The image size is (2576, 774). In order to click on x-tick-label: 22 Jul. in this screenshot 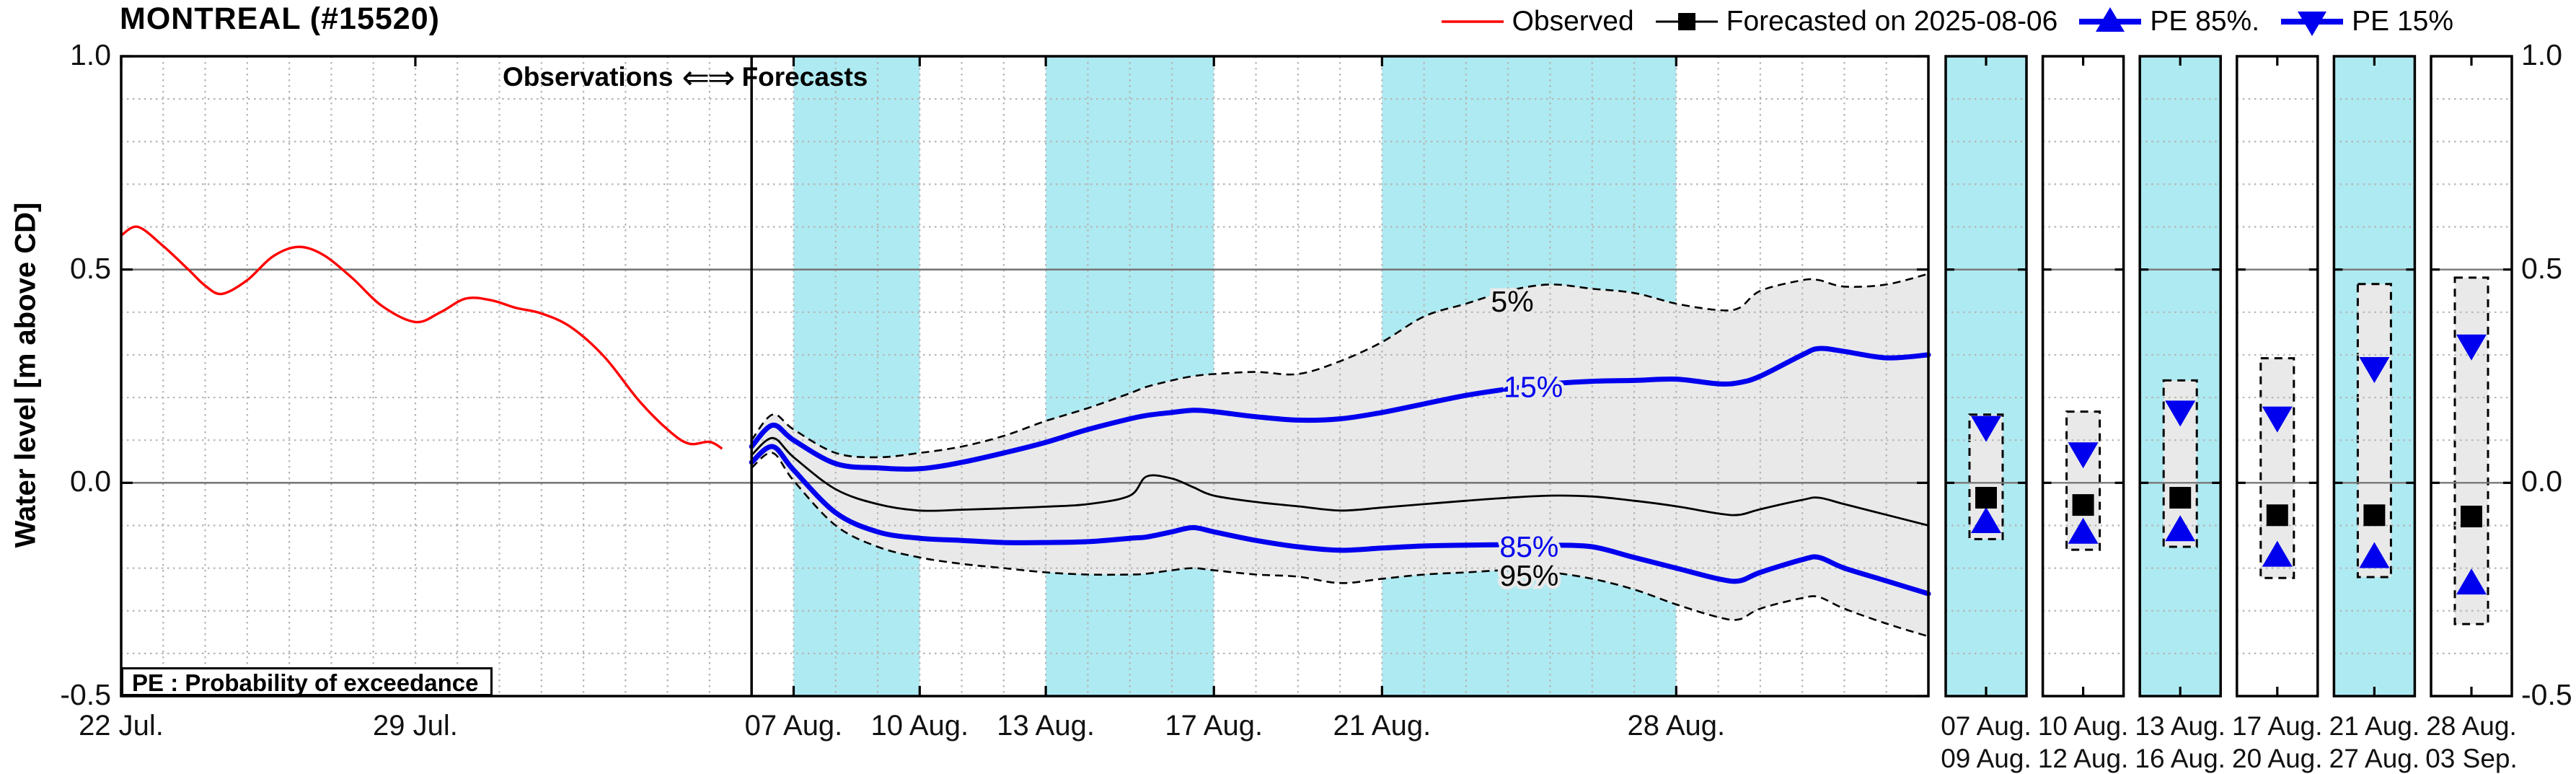, I will do `click(121, 726)`.